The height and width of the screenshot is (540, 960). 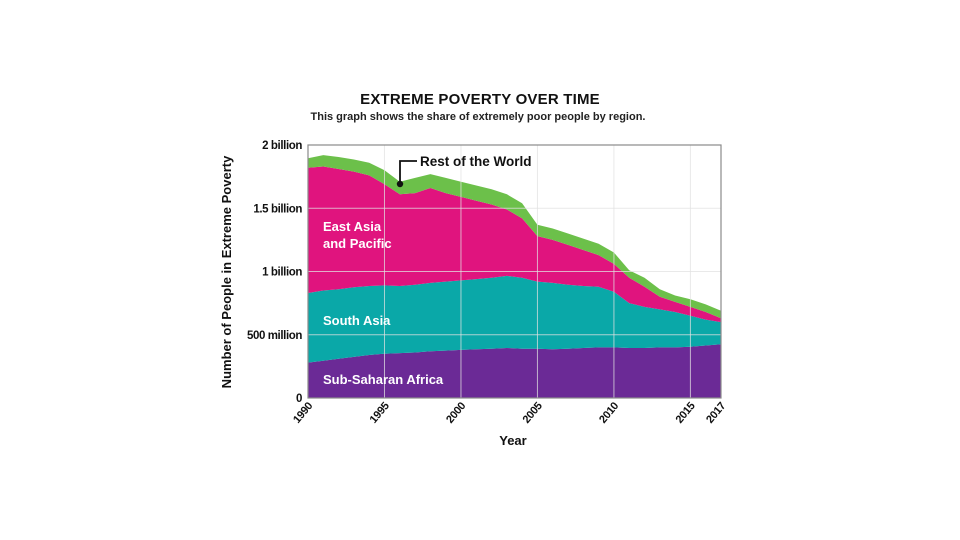 What do you see at coordinates (383, 379) in the screenshot?
I see `label-sub-saharan-africa: Sub-Saharan Africa` at bounding box center [383, 379].